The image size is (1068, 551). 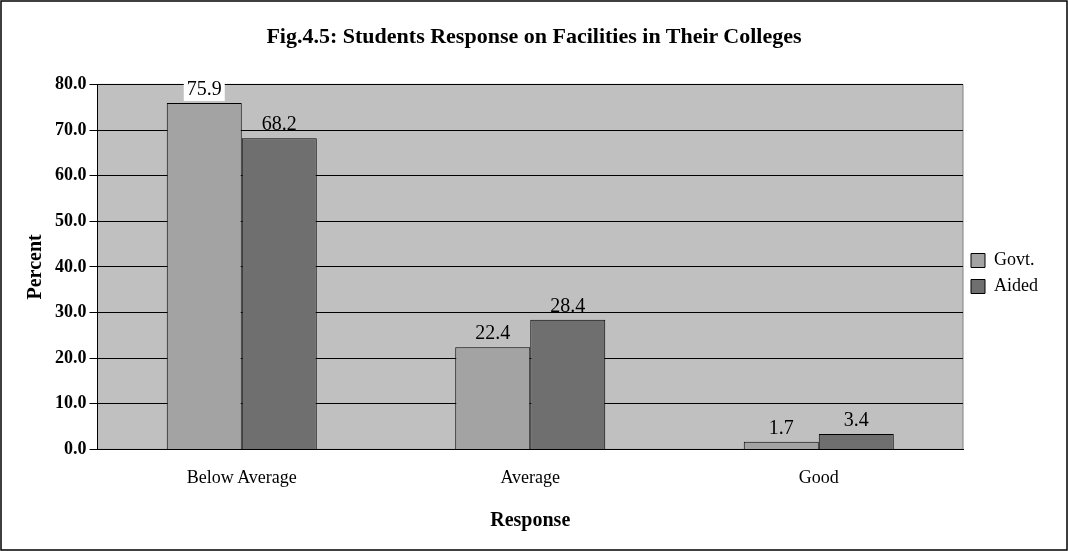 What do you see at coordinates (1014, 259) in the screenshot?
I see `legend-label: Govt.` at bounding box center [1014, 259].